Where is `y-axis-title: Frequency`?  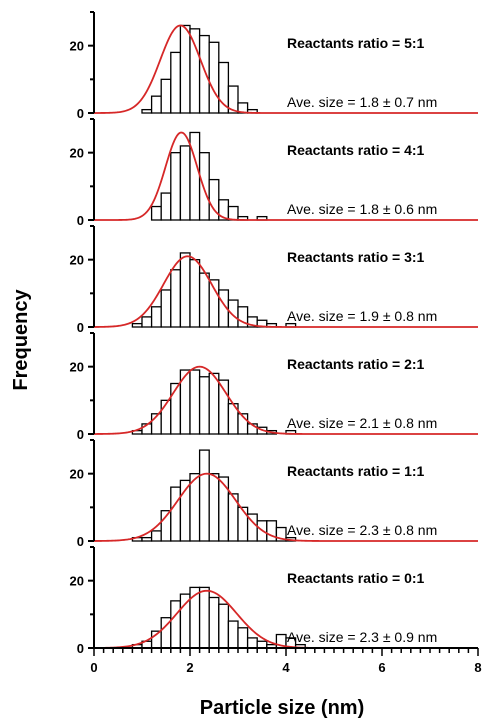
y-axis-title: Frequency is located at coordinates (21, 340).